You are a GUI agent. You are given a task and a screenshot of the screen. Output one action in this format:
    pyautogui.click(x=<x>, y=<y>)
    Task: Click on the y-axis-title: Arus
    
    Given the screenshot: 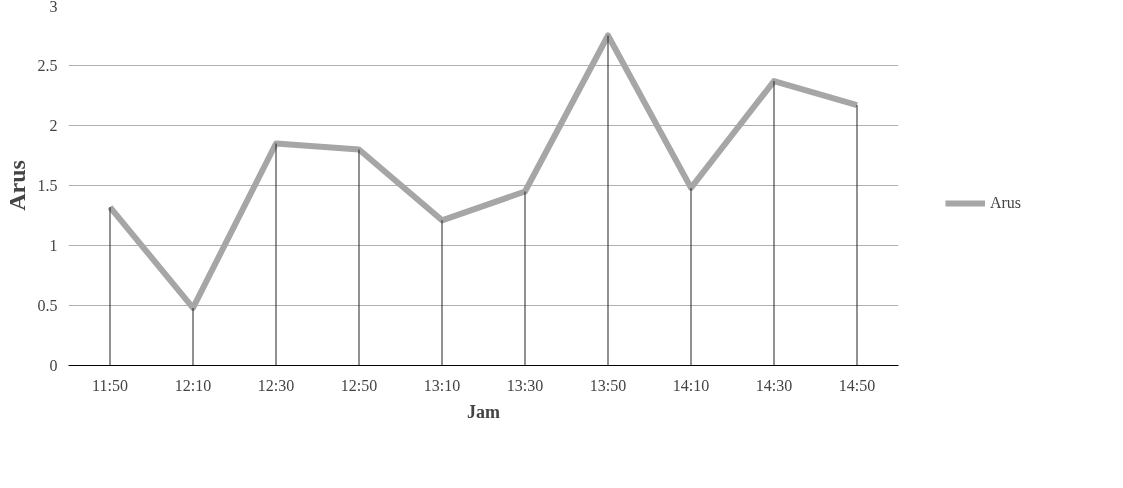 What is the action you would take?
    pyautogui.click(x=16, y=185)
    